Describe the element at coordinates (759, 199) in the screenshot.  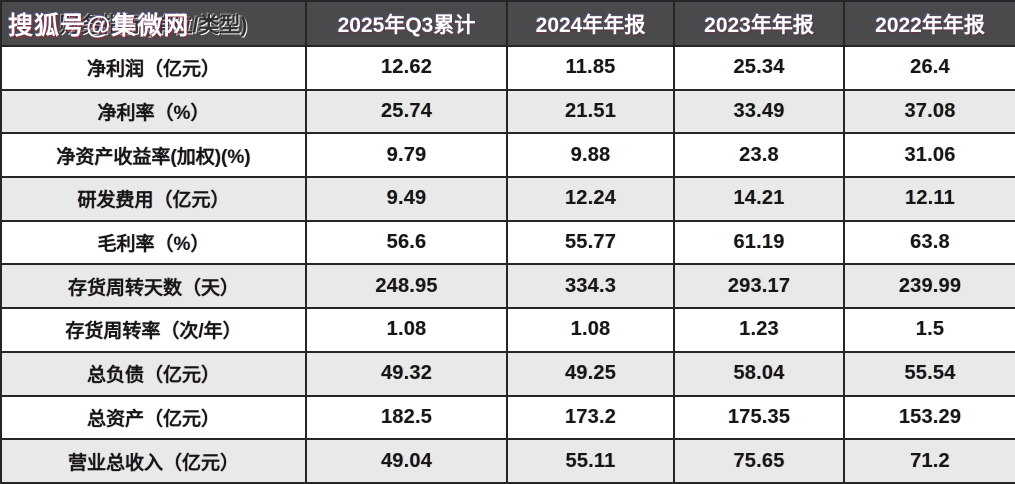
I see `metric-value: 14.21` at that location.